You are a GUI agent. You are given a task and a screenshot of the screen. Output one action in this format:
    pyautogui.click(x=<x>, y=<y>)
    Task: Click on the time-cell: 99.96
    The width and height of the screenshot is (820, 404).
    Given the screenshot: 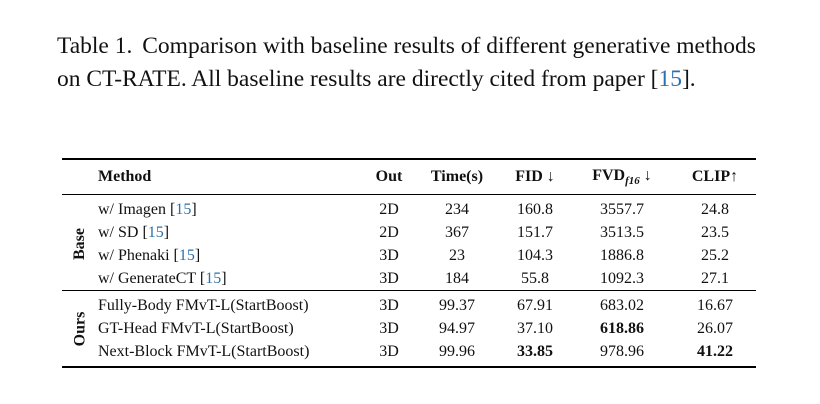 What is the action you would take?
    pyautogui.click(x=457, y=354)
    